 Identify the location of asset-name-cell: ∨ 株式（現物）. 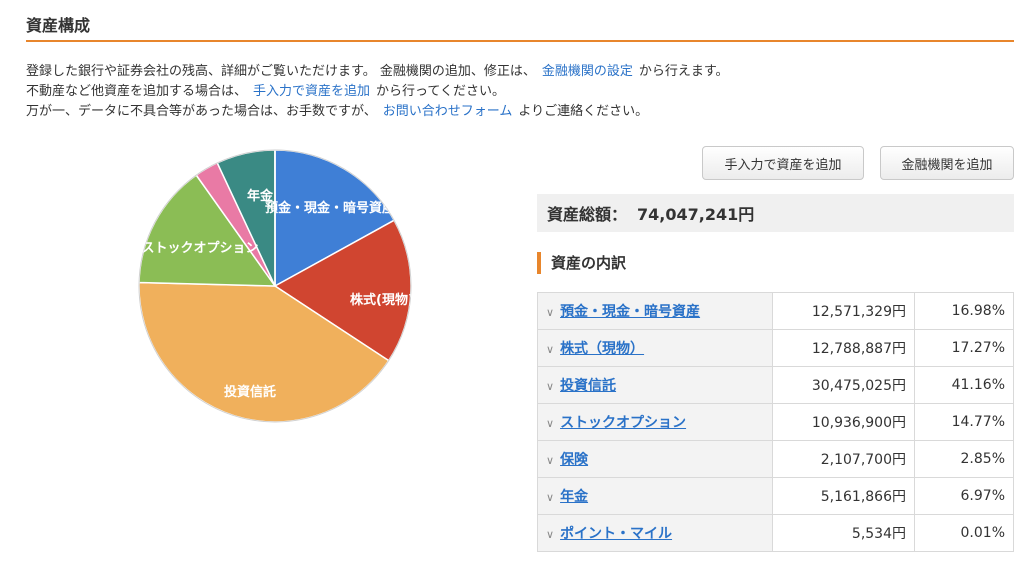
(655, 348).